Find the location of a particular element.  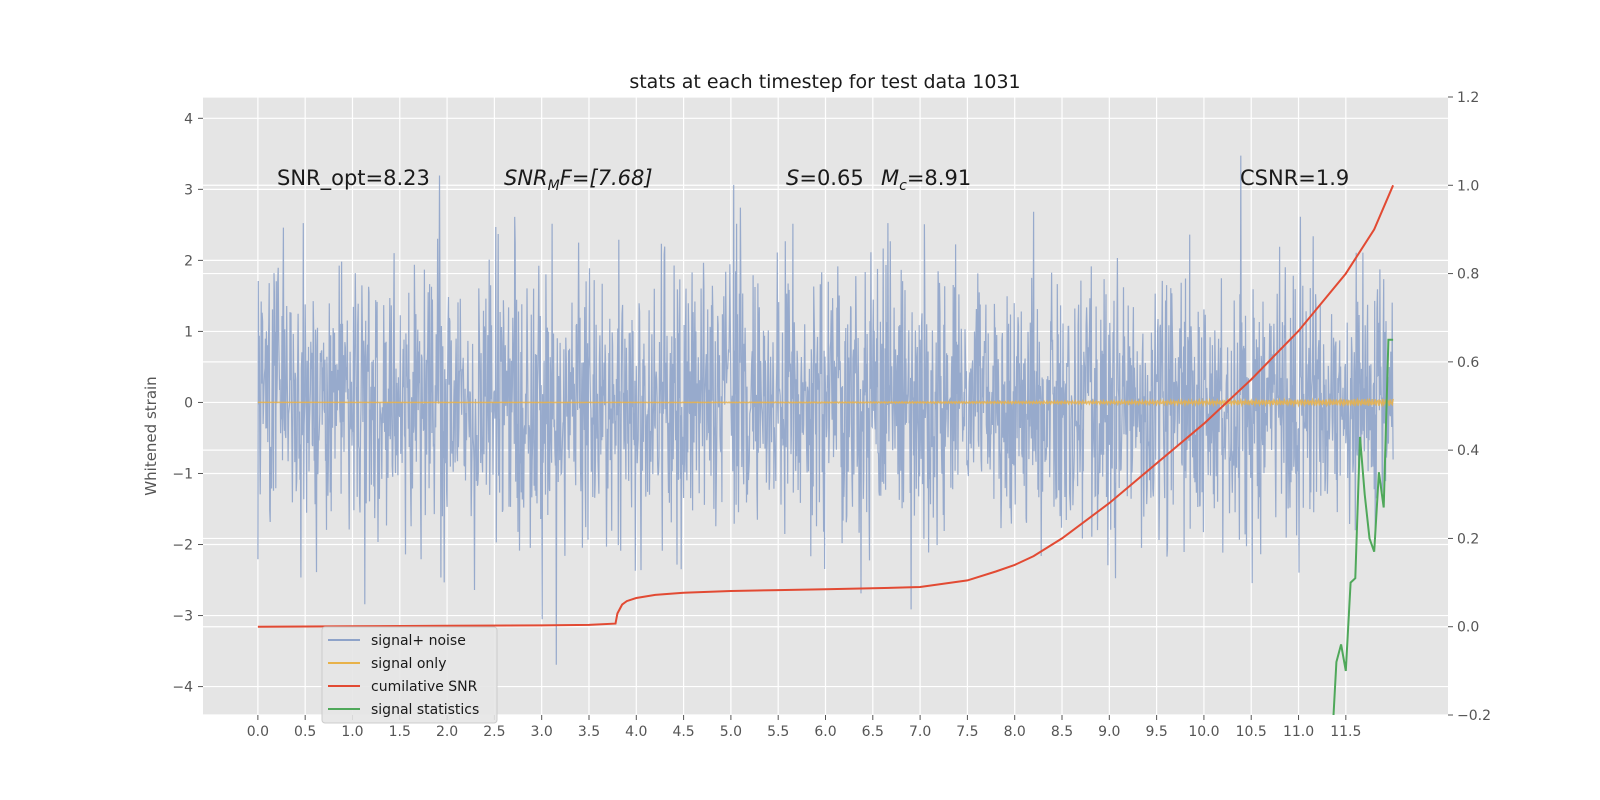

annotation-s: S=0.65 is located at coordinates (825, 178).